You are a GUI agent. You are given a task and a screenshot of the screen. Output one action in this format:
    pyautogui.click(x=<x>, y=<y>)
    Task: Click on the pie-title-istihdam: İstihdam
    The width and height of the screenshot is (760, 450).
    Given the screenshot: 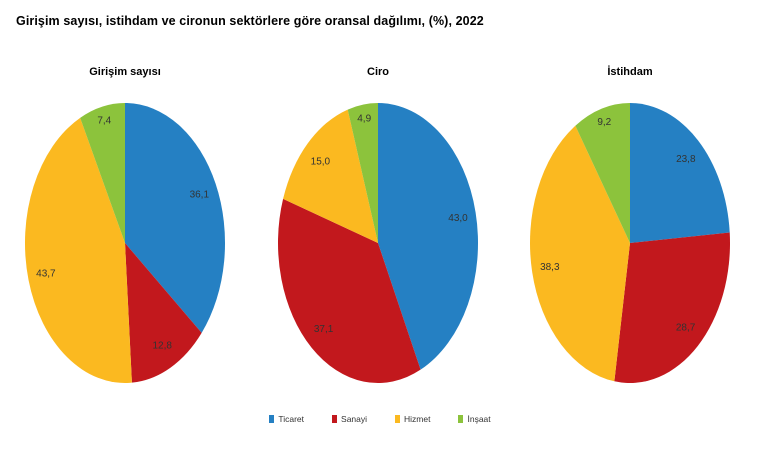 What is the action you would take?
    pyautogui.click(x=630, y=72)
    